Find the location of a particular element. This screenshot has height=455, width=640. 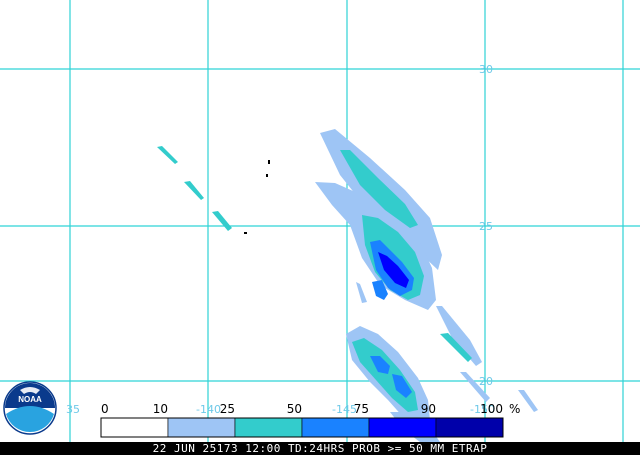

legend-tick-label: 90 is located at coordinates (428, 409).